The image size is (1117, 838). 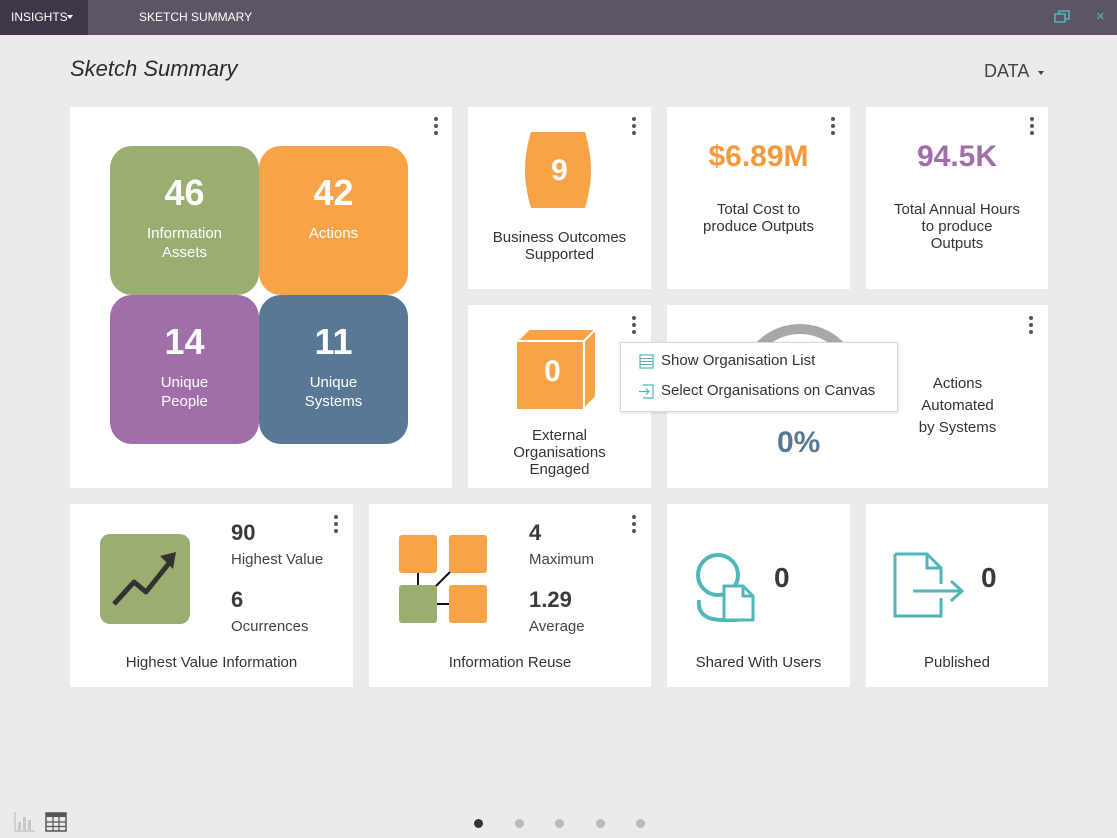 What do you see at coordinates (56, 822) in the screenshot?
I see `table-icon` at bounding box center [56, 822].